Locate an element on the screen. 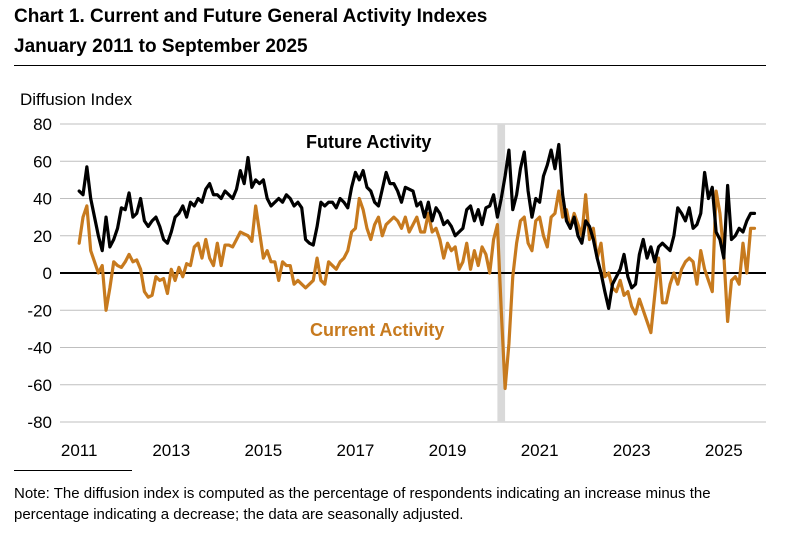  x-tick-label: 2011 is located at coordinates (79, 450).